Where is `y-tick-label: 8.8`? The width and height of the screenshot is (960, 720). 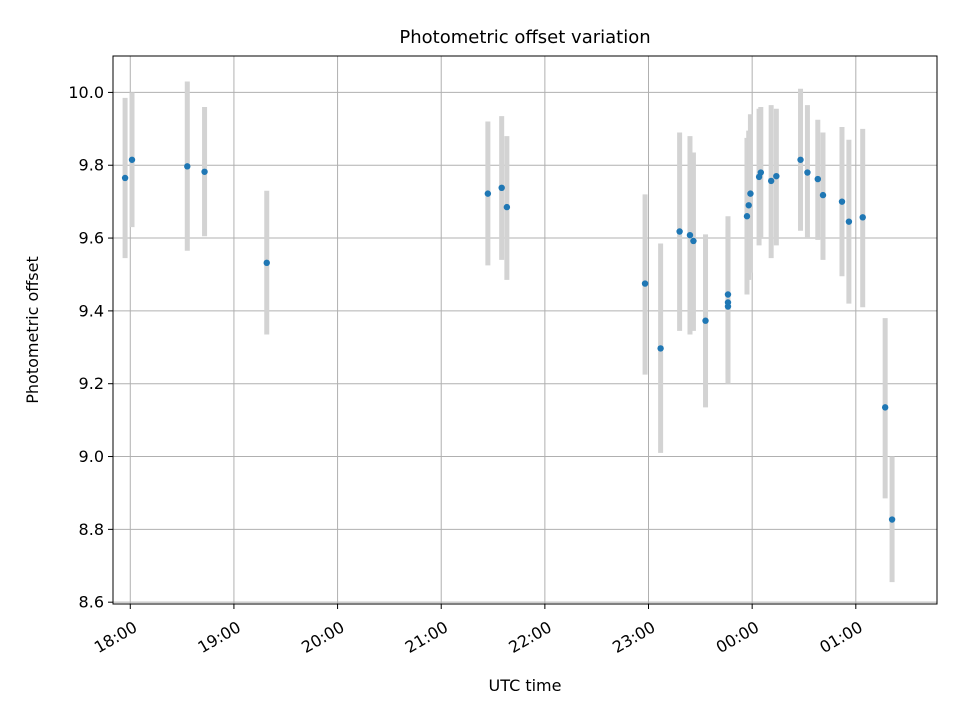
y-tick-label: 8.8 is located at coordinates (91, 529).